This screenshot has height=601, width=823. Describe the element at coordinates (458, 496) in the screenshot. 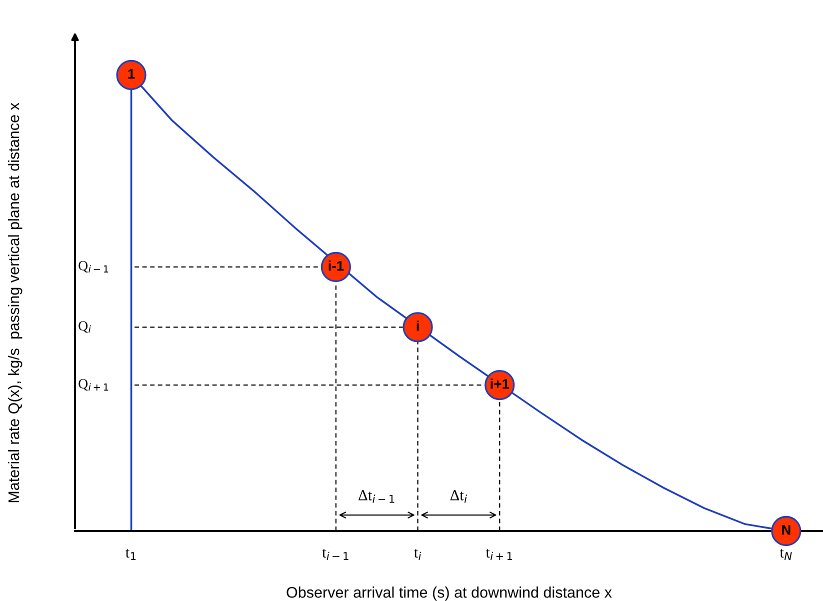

I see `annotation: Δt$_{i}$` at that location.